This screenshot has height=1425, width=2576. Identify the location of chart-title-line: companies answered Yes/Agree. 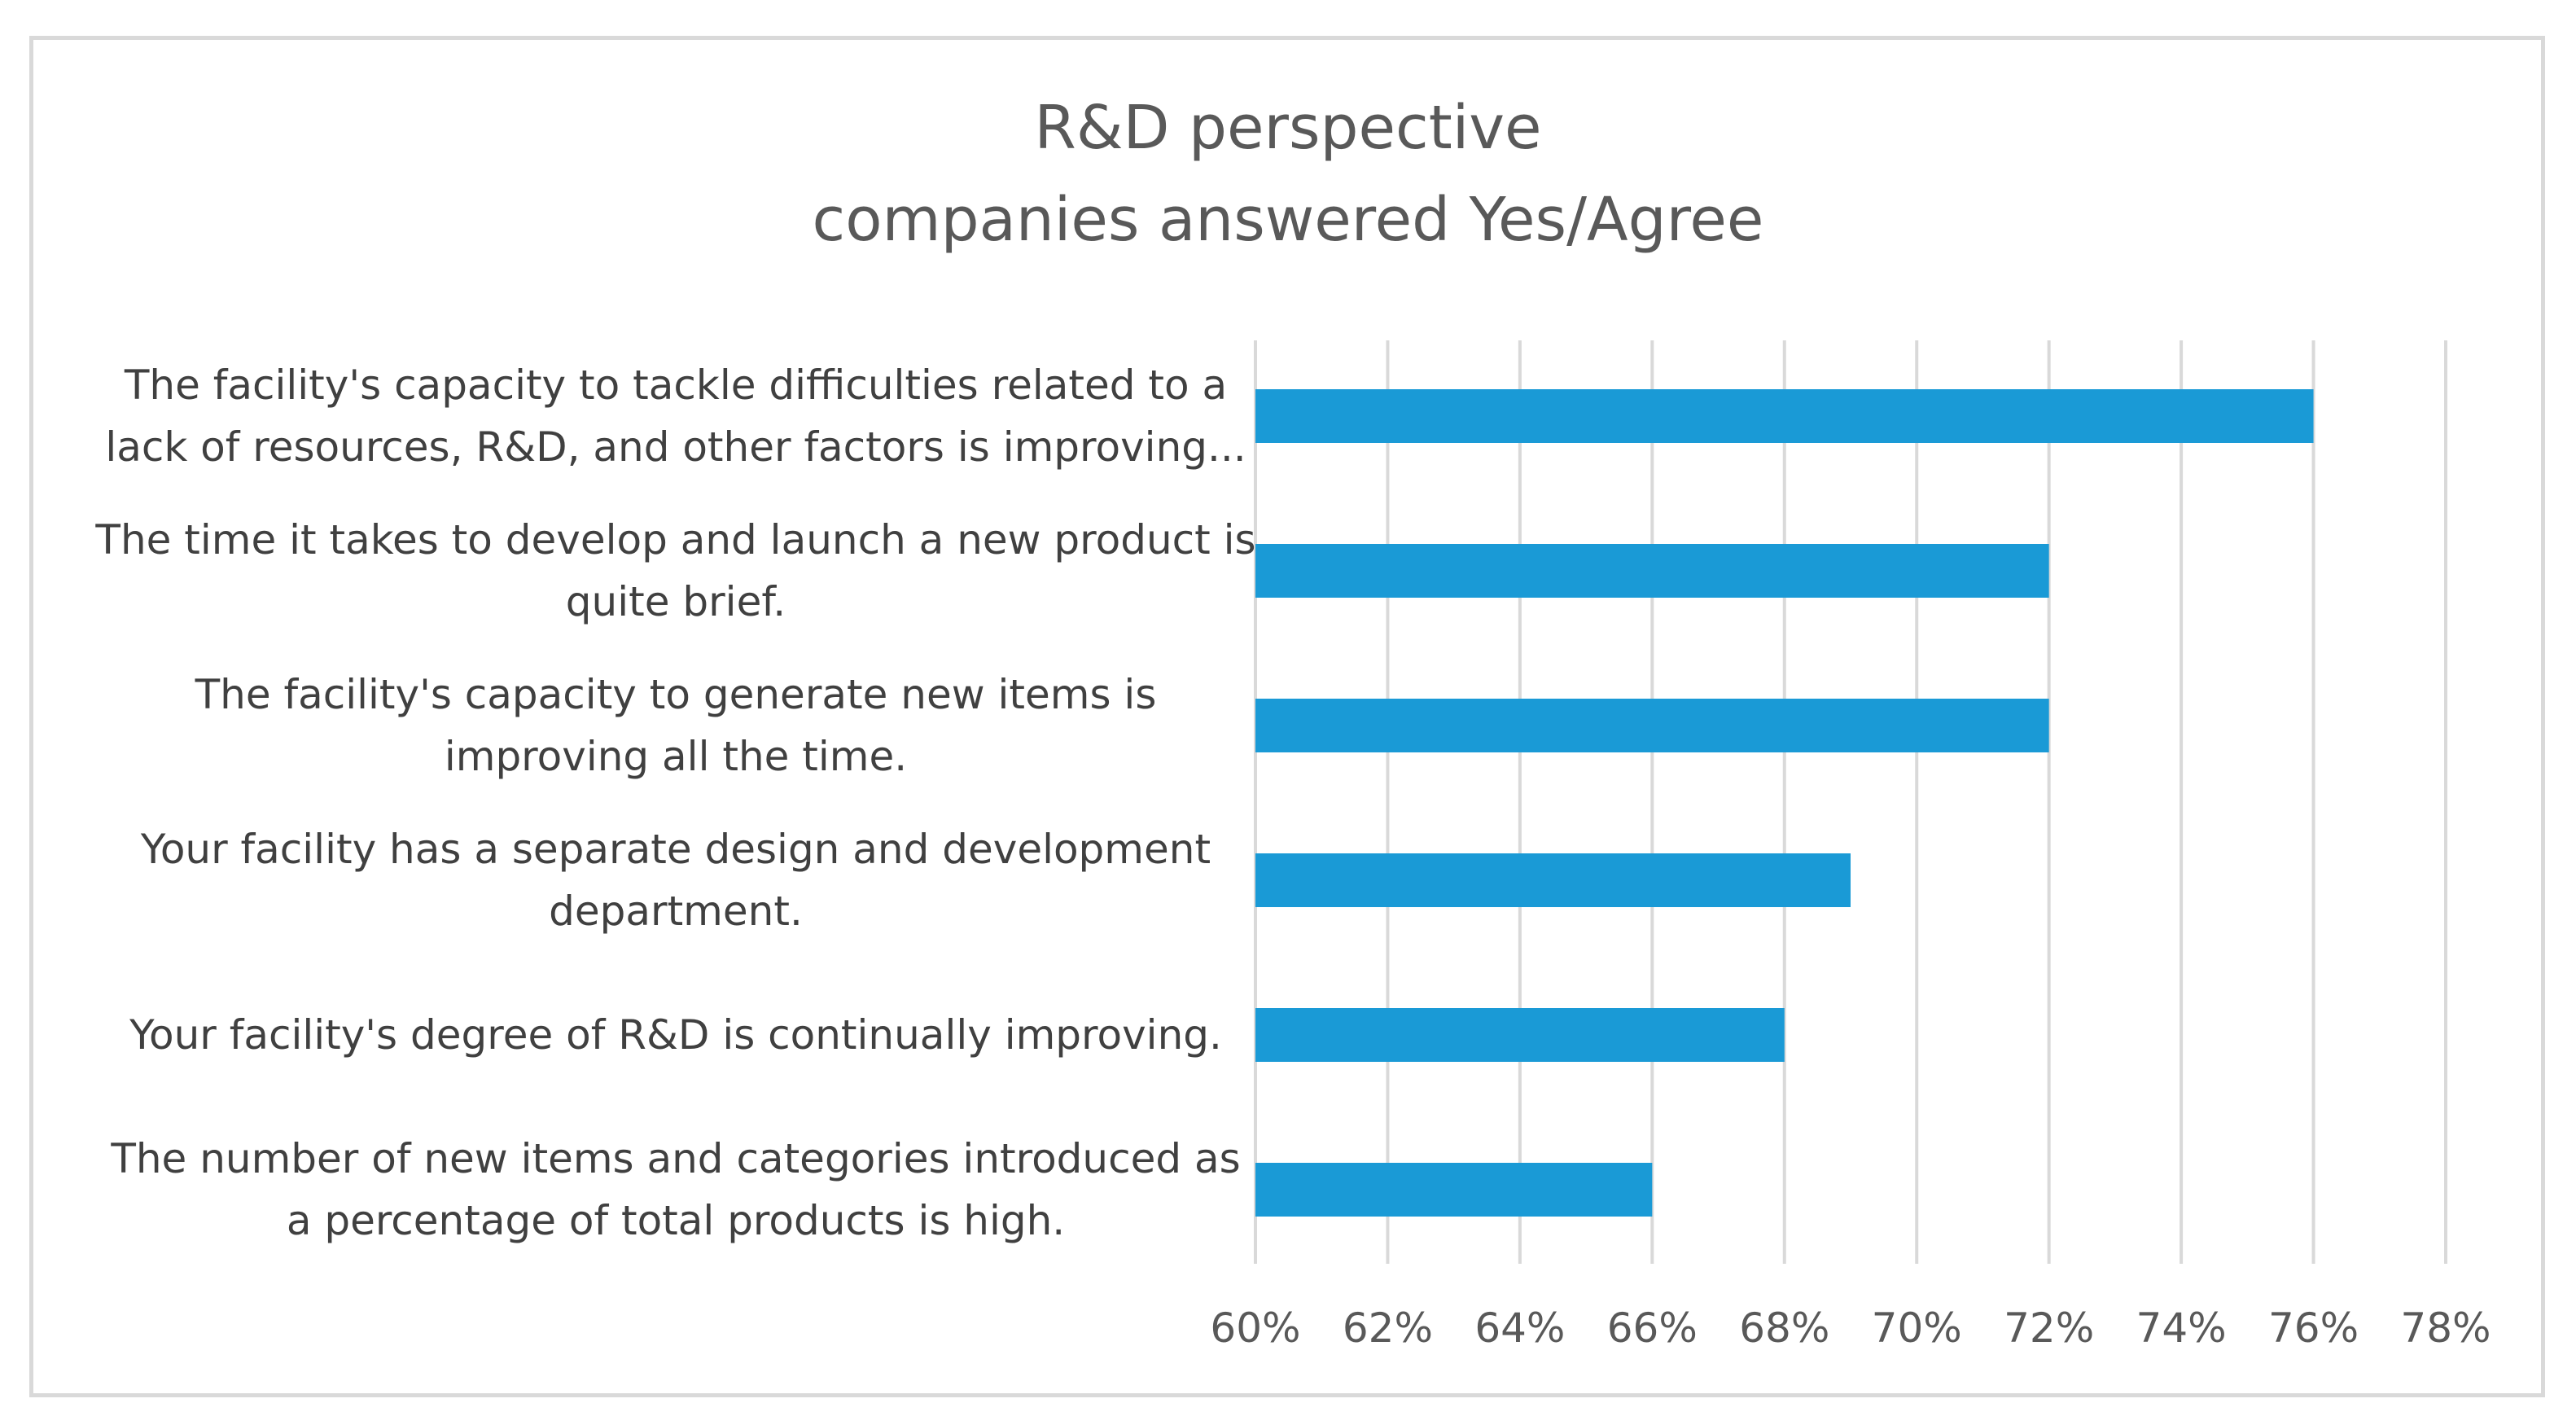
(1288, 220).